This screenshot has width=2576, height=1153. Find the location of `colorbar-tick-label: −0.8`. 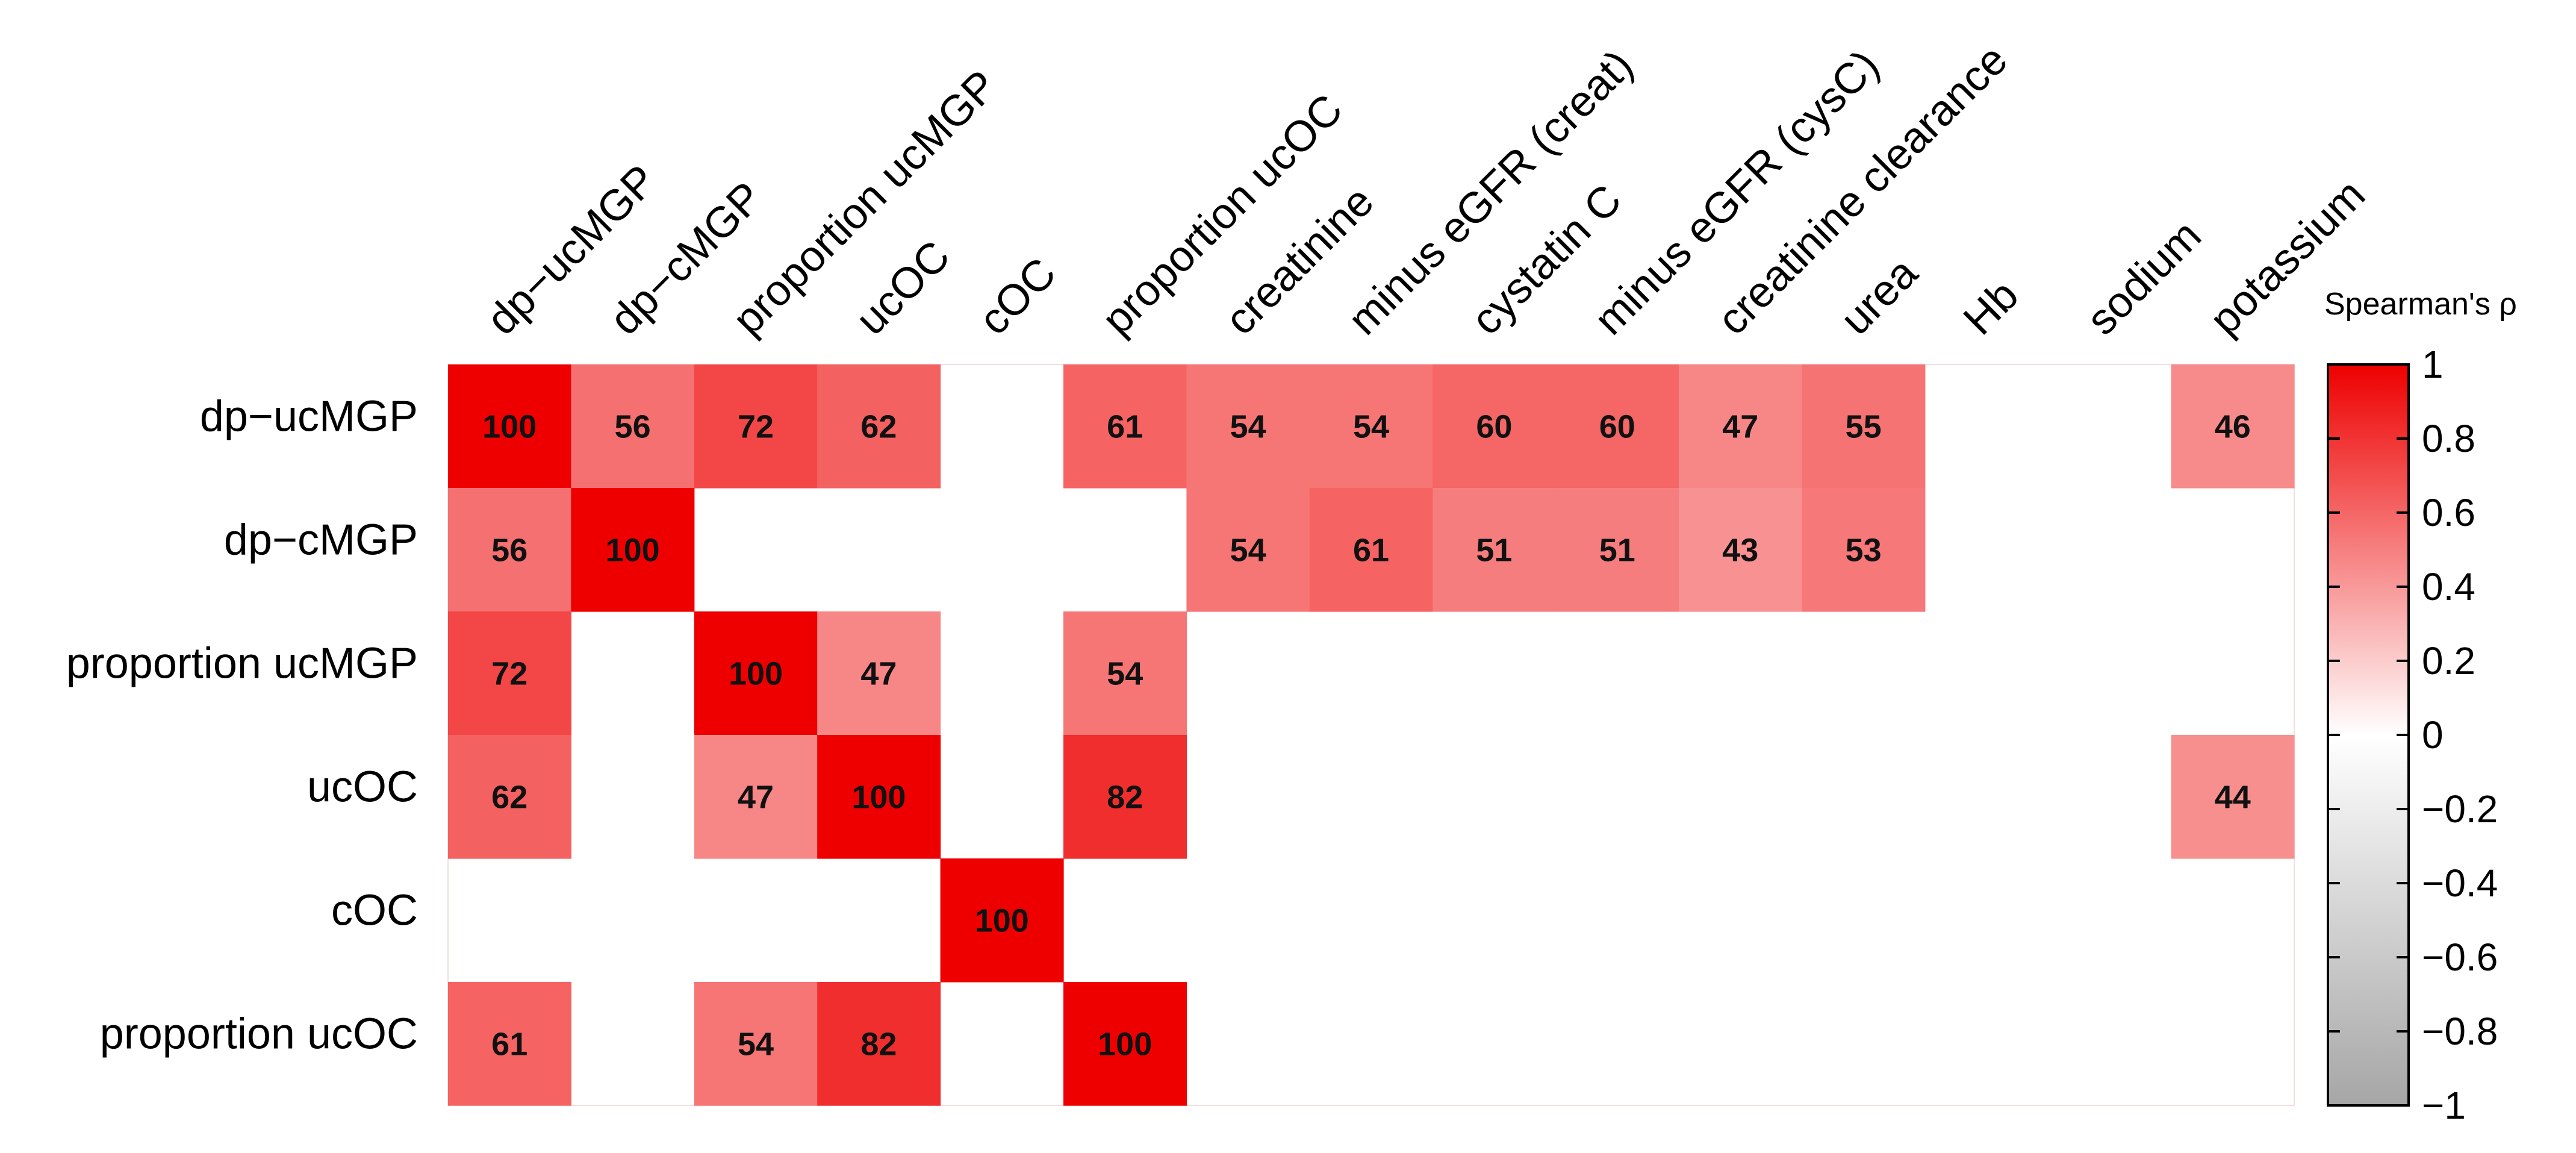

colorbar-tick-label: −0.8 is located at coordinates (2460, 1031).